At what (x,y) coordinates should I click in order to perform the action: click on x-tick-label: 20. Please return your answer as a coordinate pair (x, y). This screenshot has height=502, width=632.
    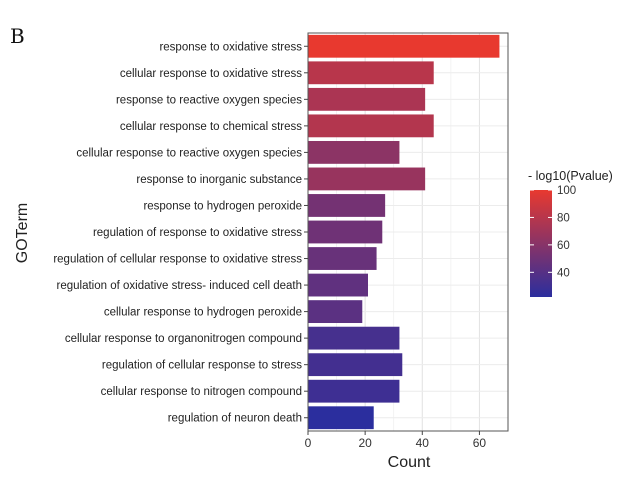
    Looking at the image, I should click on (365, 443).